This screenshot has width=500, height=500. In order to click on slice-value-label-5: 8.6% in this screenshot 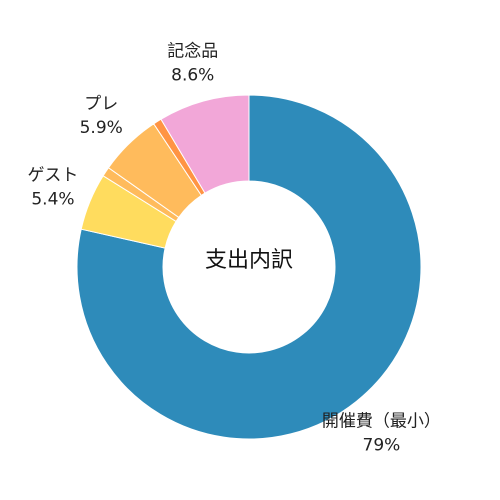, I will do `click(192, 76)`.